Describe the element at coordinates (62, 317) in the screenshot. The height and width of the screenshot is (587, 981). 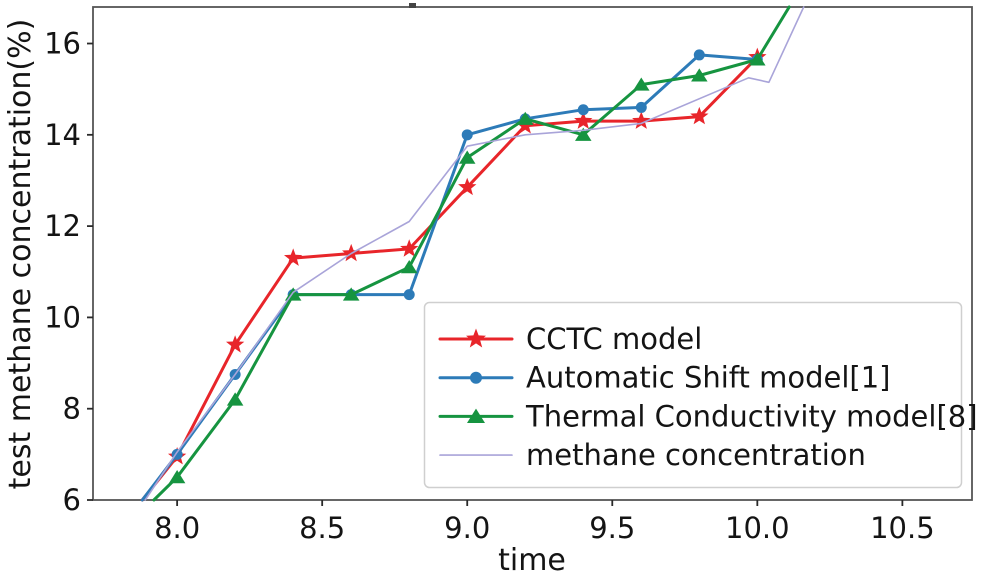
I see `y-tick-label: 10` at that location.